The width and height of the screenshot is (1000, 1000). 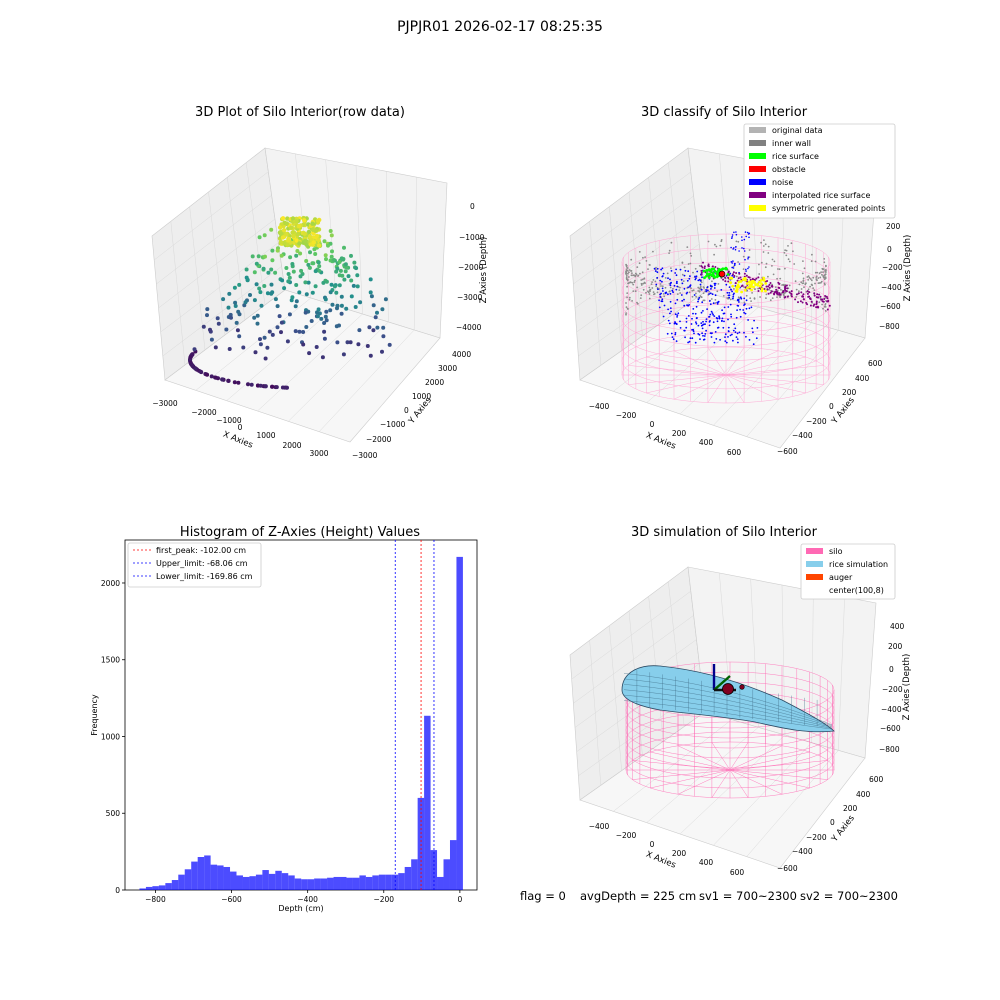 I want to click on classify-scatter-points, so click(x=728, y=288).